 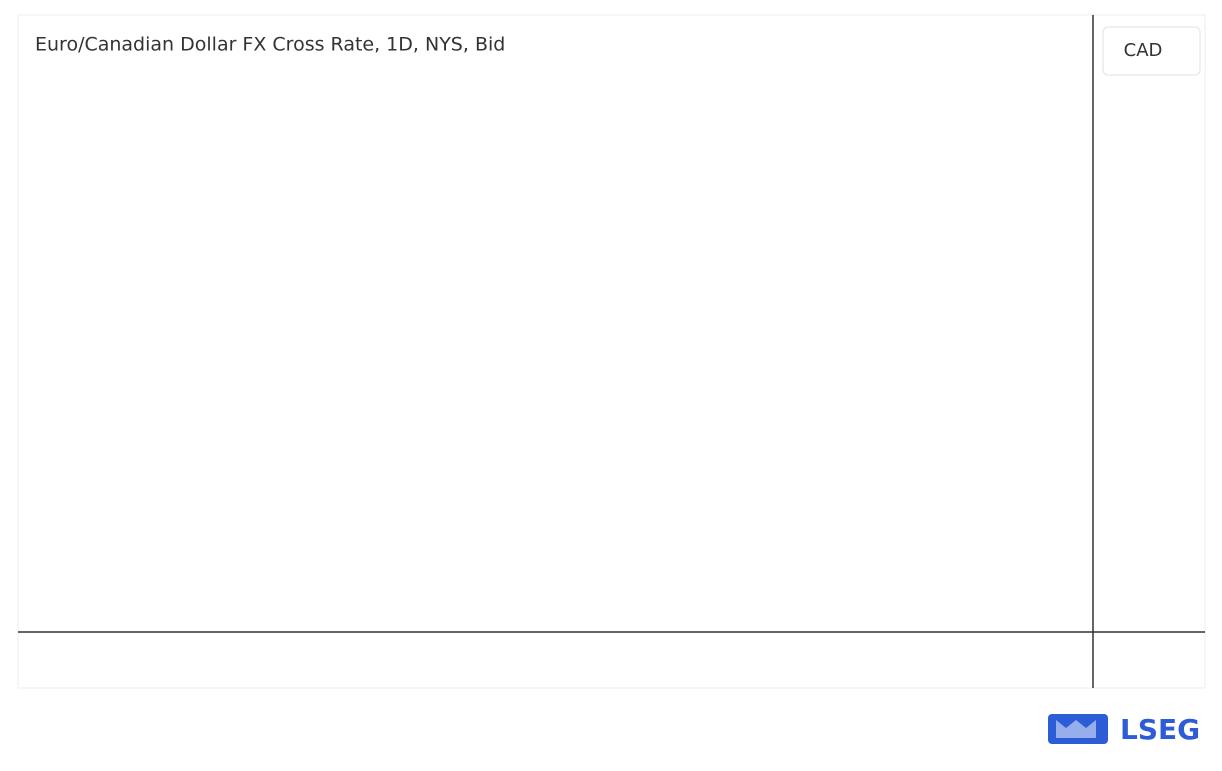 I want to click on currency-label: CAD, so click(x=1143, y=50).